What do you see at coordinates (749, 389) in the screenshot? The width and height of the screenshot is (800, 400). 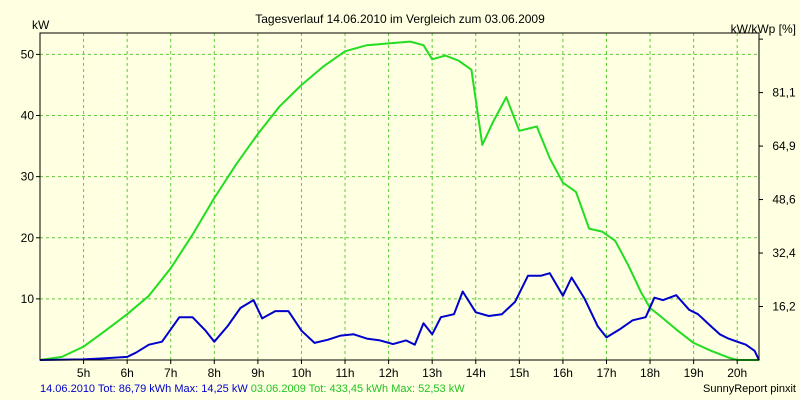 I see `footer-credit: SunnyReport pinxit` at bounding box center [749, 389].